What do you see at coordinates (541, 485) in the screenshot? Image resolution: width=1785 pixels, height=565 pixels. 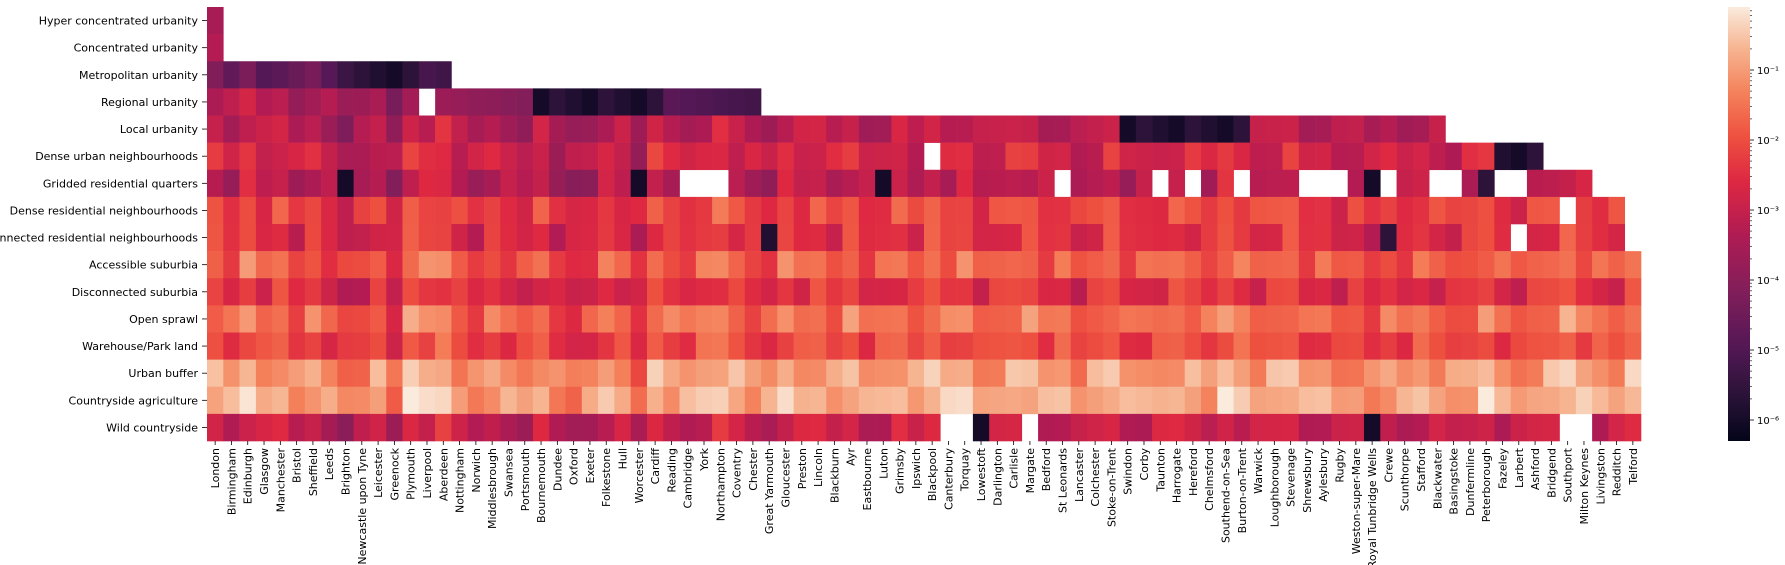 I see `column-label: Bournemouth` at bounding box center [541, 485].